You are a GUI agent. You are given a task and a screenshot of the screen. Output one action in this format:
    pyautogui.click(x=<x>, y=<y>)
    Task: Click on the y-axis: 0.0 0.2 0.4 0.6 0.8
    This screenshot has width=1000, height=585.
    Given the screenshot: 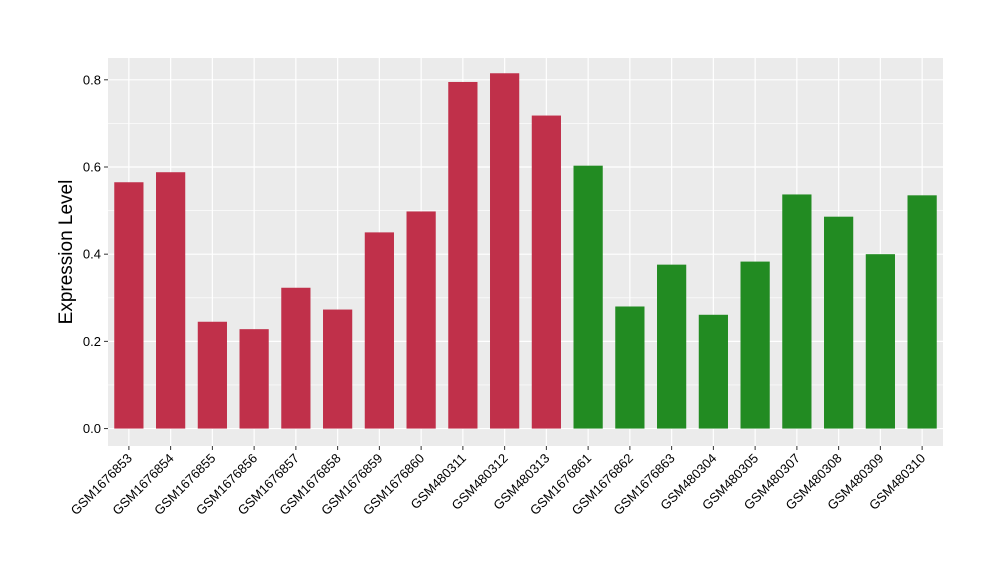 What is the action you would take?
    pyautogui.click(x=95, y=254)
    